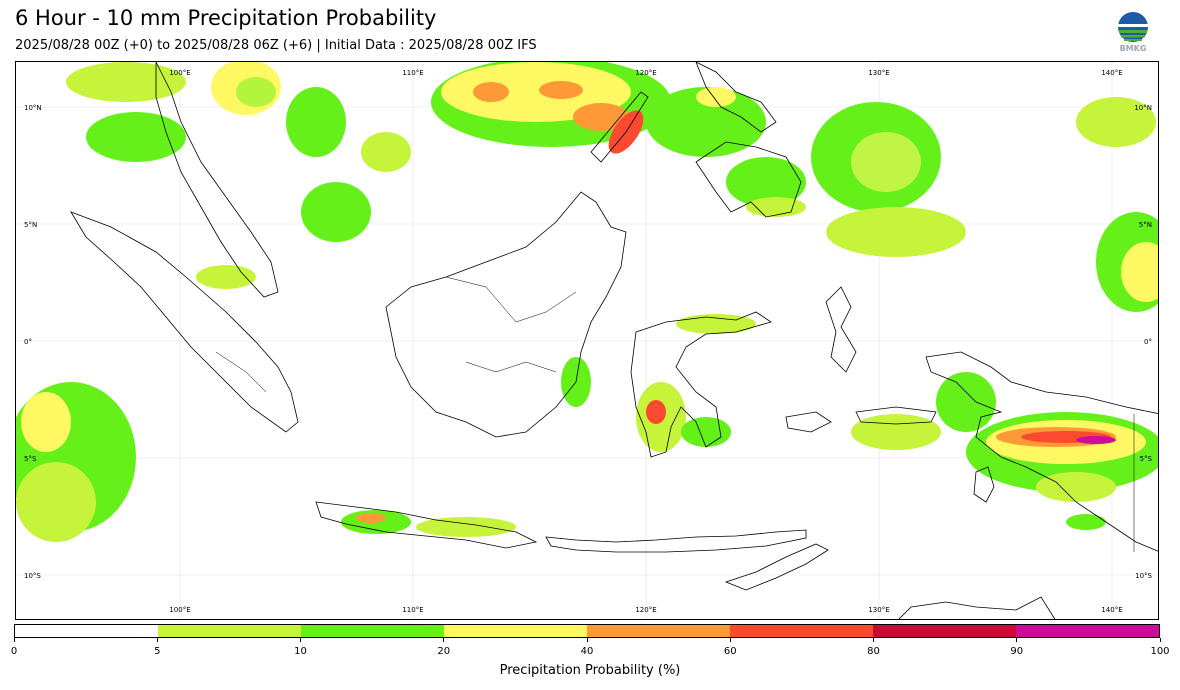 Image resolution: width=1180 pixels, height=690 pixels. I want to click on colorbar-tick-label: 0, so click(14, 651).